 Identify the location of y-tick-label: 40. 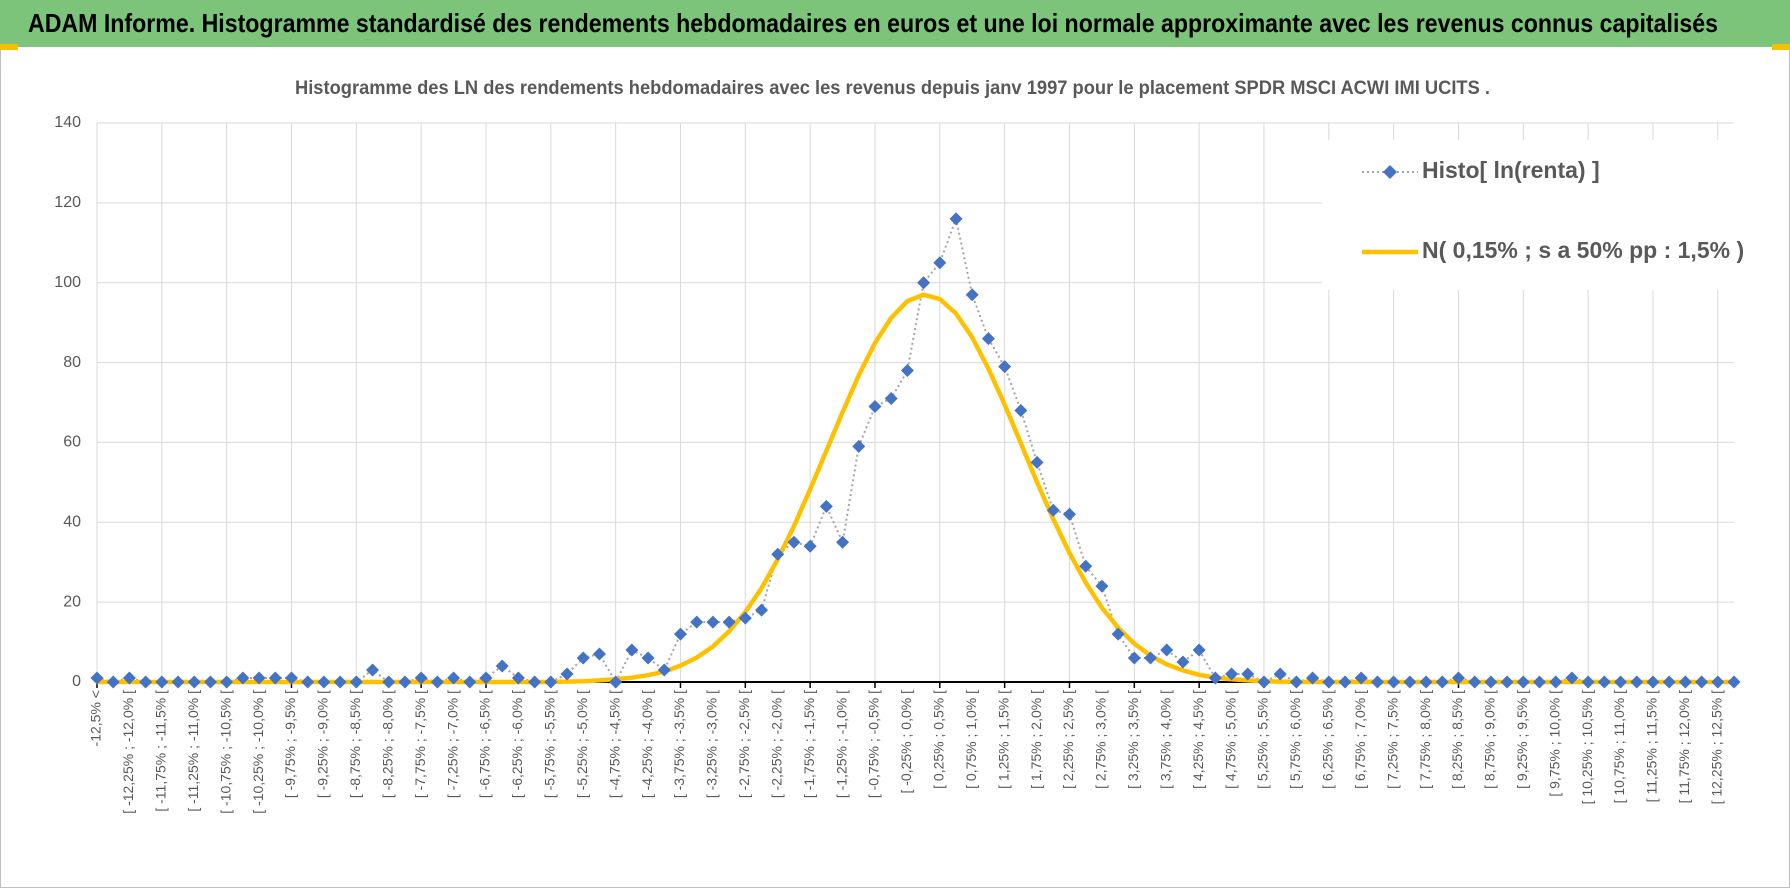
(72, 522).